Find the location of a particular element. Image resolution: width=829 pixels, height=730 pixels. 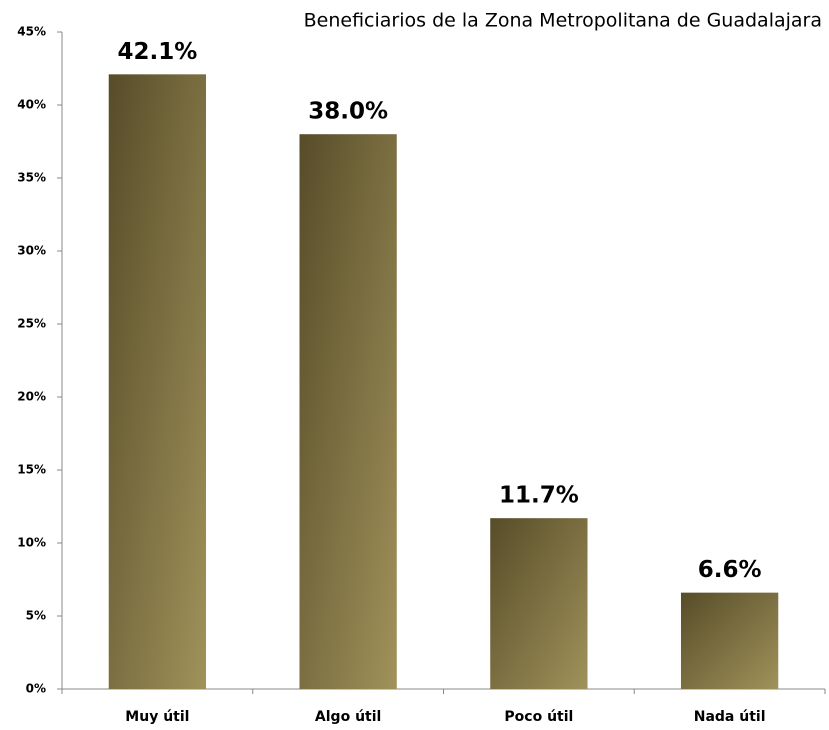

value-label: 38.0% is located at coordinates (348, 112).